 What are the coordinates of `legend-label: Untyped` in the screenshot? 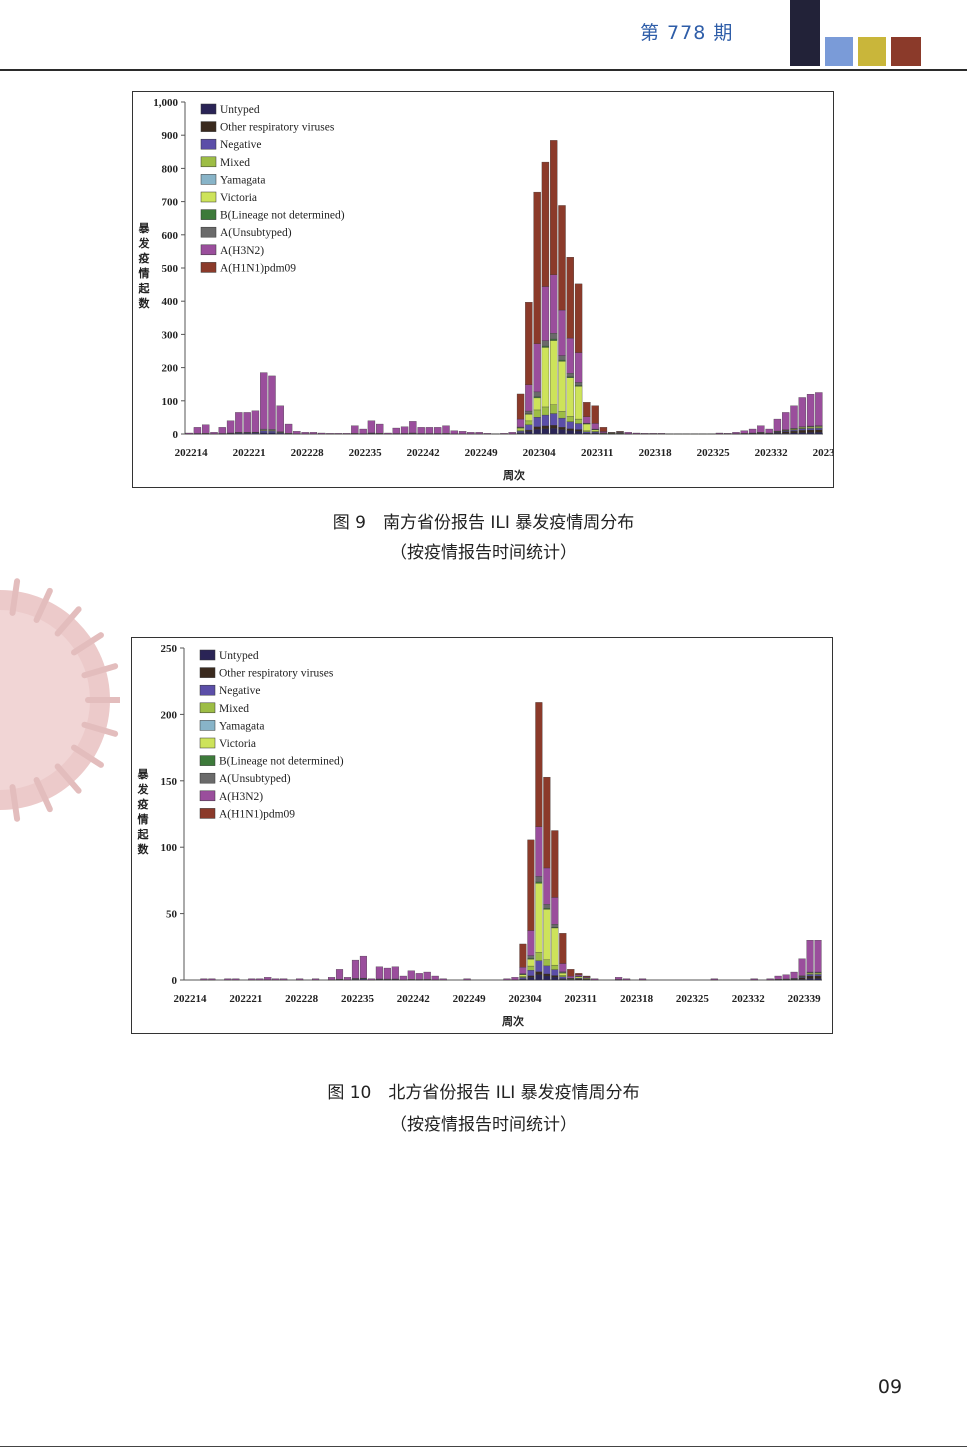 It's located at (240, 110).